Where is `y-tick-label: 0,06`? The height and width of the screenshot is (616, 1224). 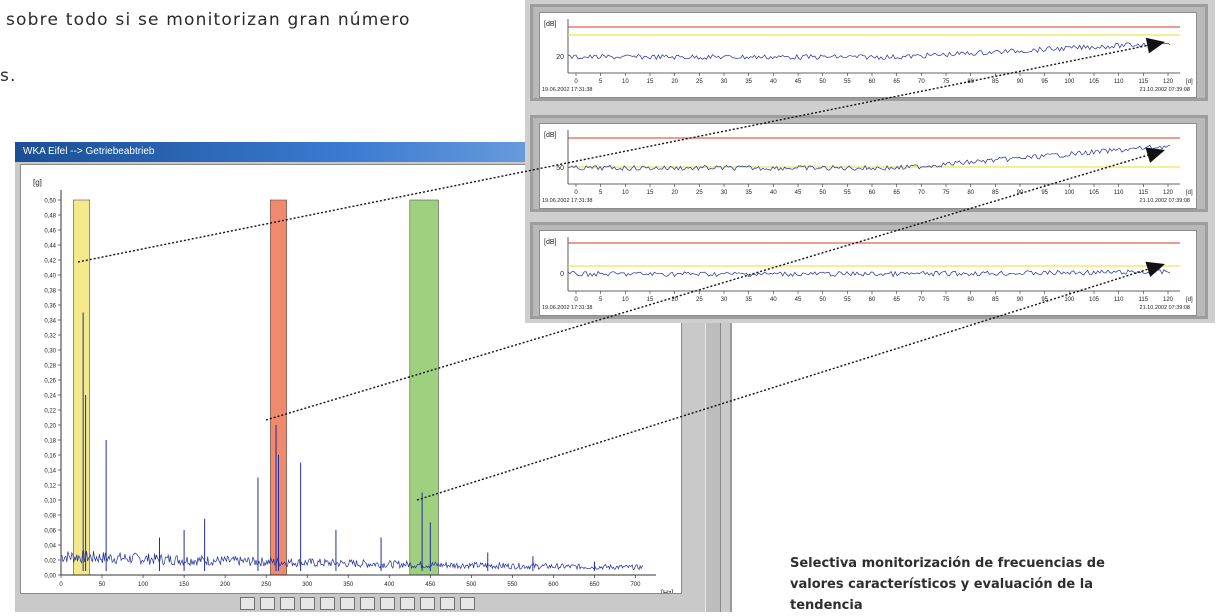
y-tick-label: 0,06 is located at coordinates (50, 532).